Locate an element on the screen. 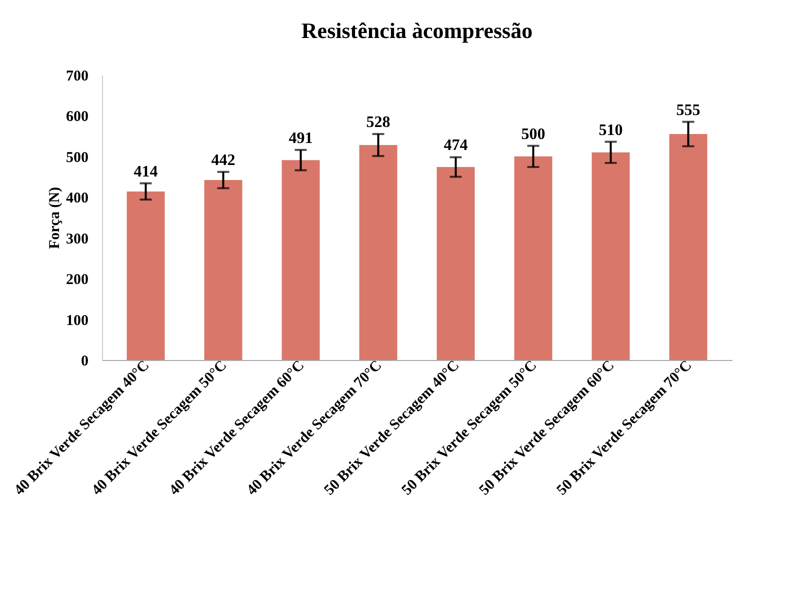 The width and height of the screenshot is (812, 611). y-tick-label: 100 is located at coordinates (77, 320).